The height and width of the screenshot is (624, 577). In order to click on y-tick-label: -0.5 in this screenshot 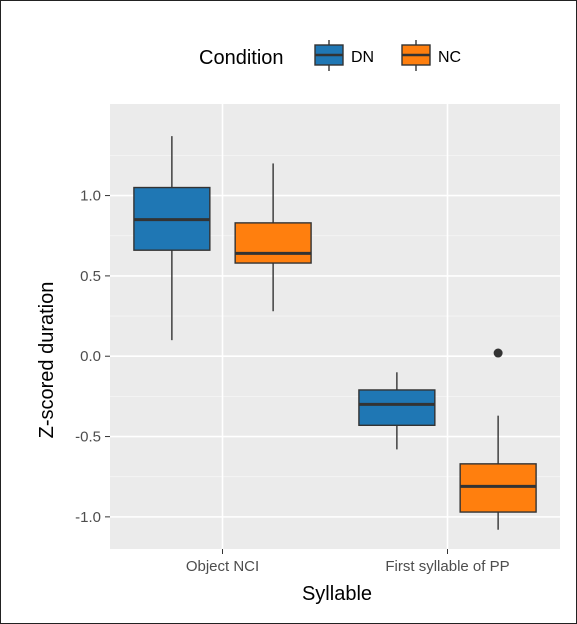, I will do `click(88, 437)`.